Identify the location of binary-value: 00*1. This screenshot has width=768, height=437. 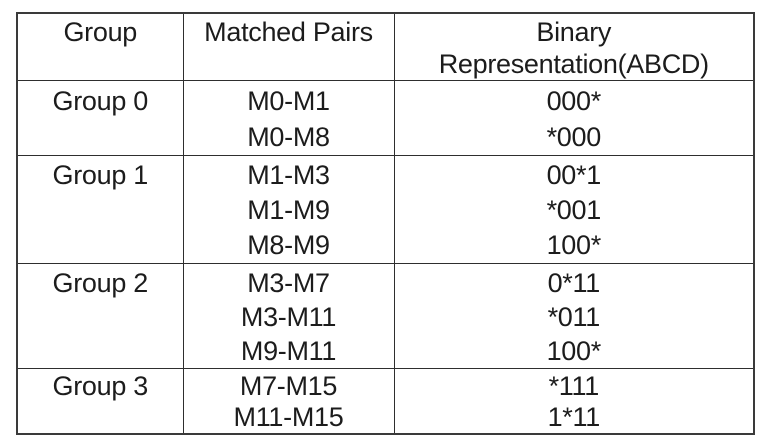
(574, 175).